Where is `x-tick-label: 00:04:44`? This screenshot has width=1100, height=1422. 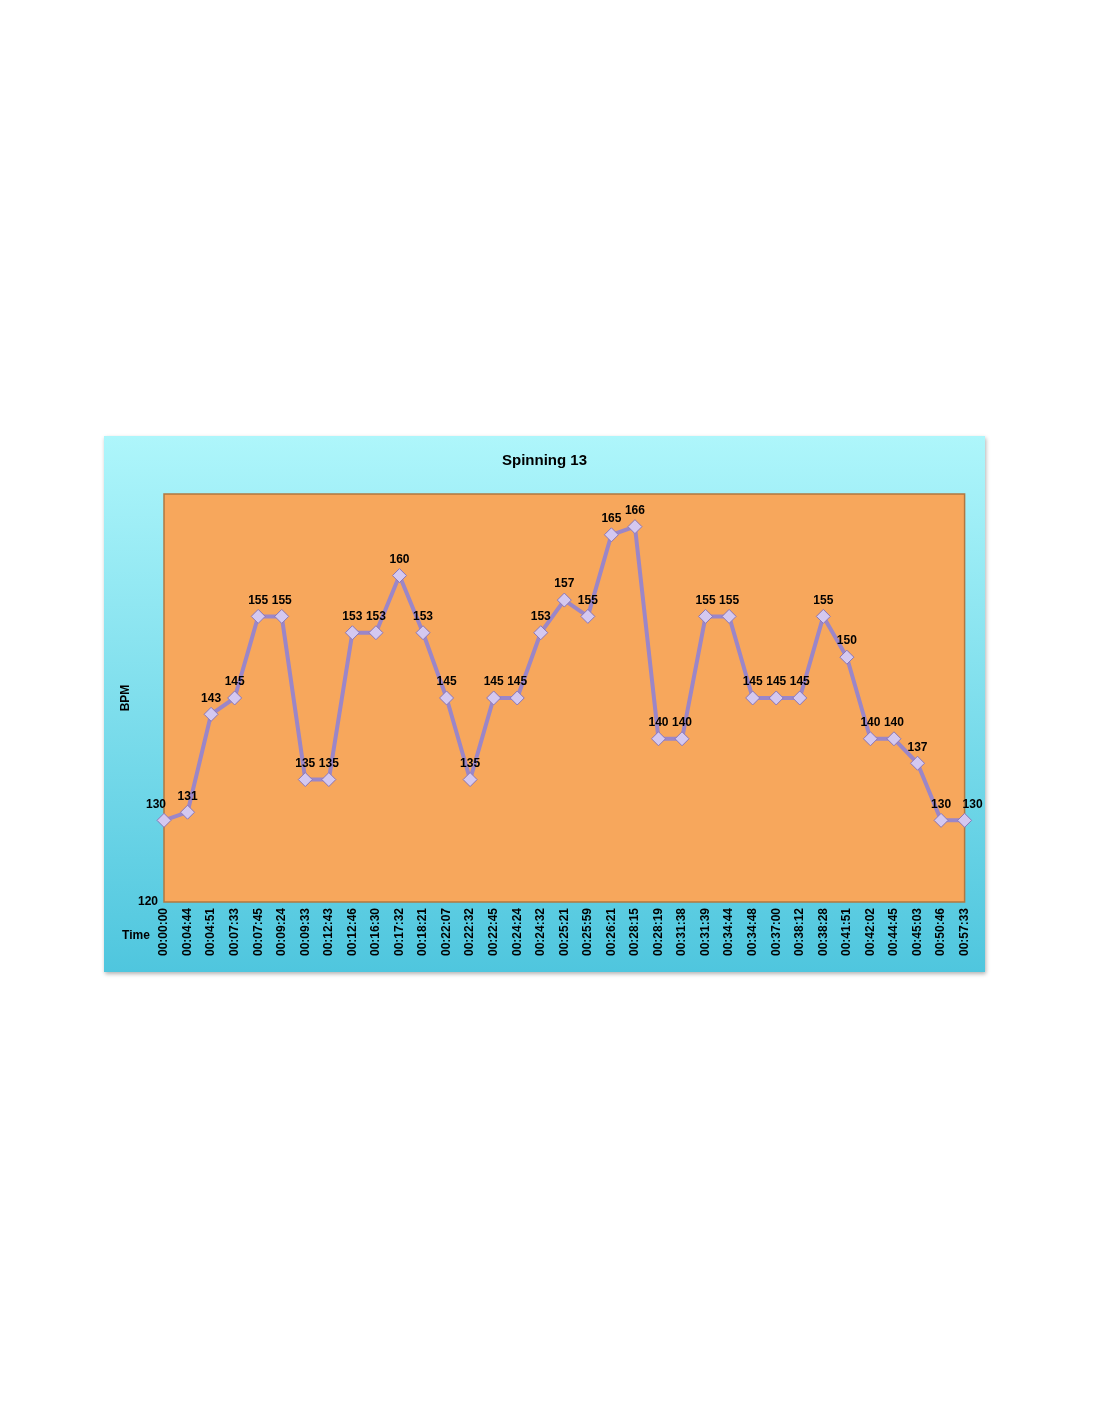 x-tick-label: 00:04:44 is located at coordinates (186, 932).